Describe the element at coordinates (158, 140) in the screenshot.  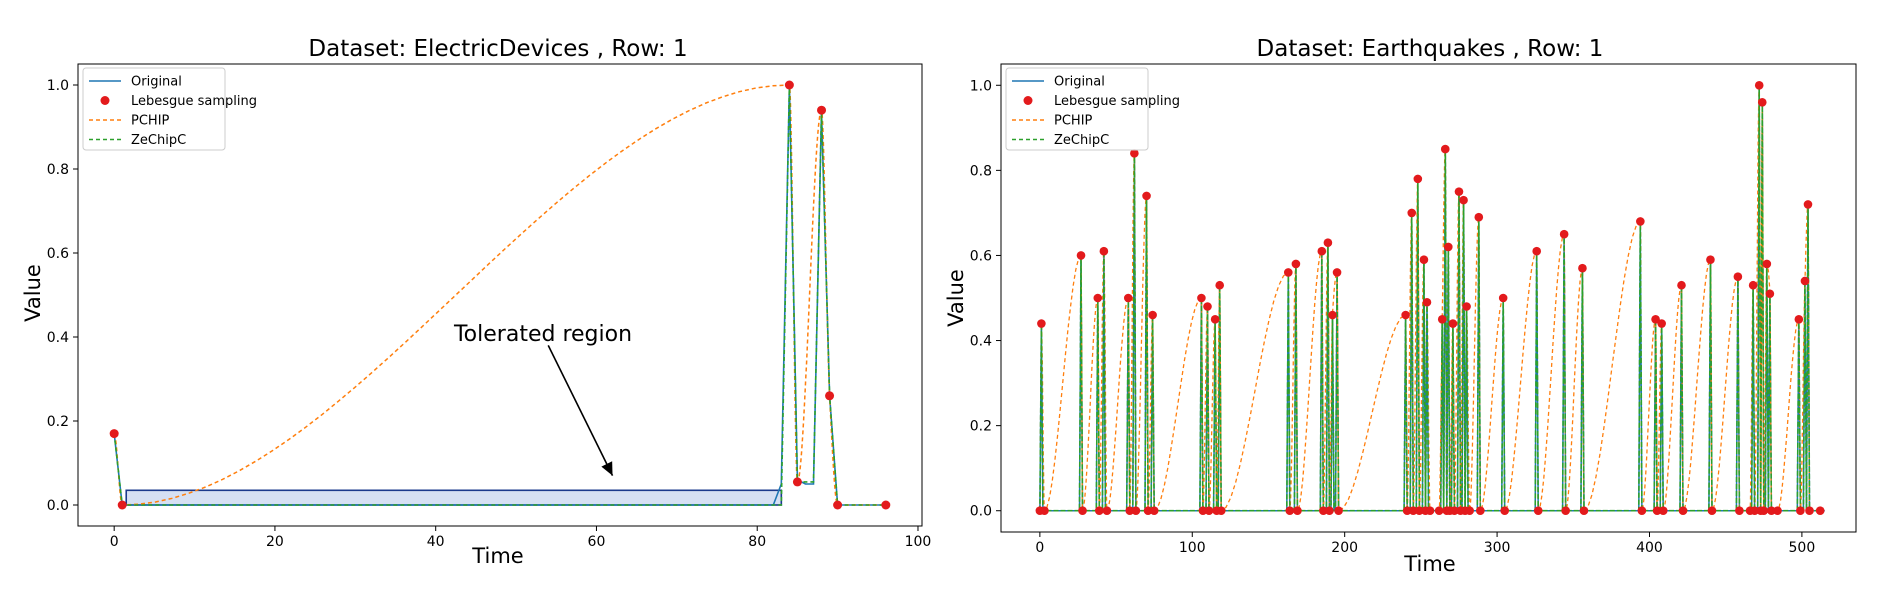
I see `legend-label: ZeChipC` at that location.